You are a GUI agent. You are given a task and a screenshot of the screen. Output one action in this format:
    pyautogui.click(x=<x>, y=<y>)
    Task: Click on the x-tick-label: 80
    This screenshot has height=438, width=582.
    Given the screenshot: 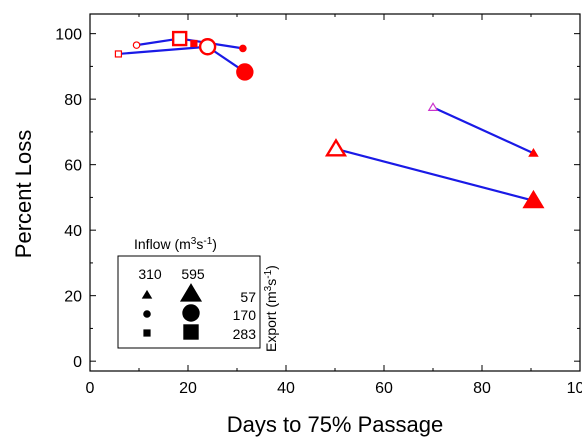 What is the action you would take?
    pyautogui.click(x=482, y=388)
    